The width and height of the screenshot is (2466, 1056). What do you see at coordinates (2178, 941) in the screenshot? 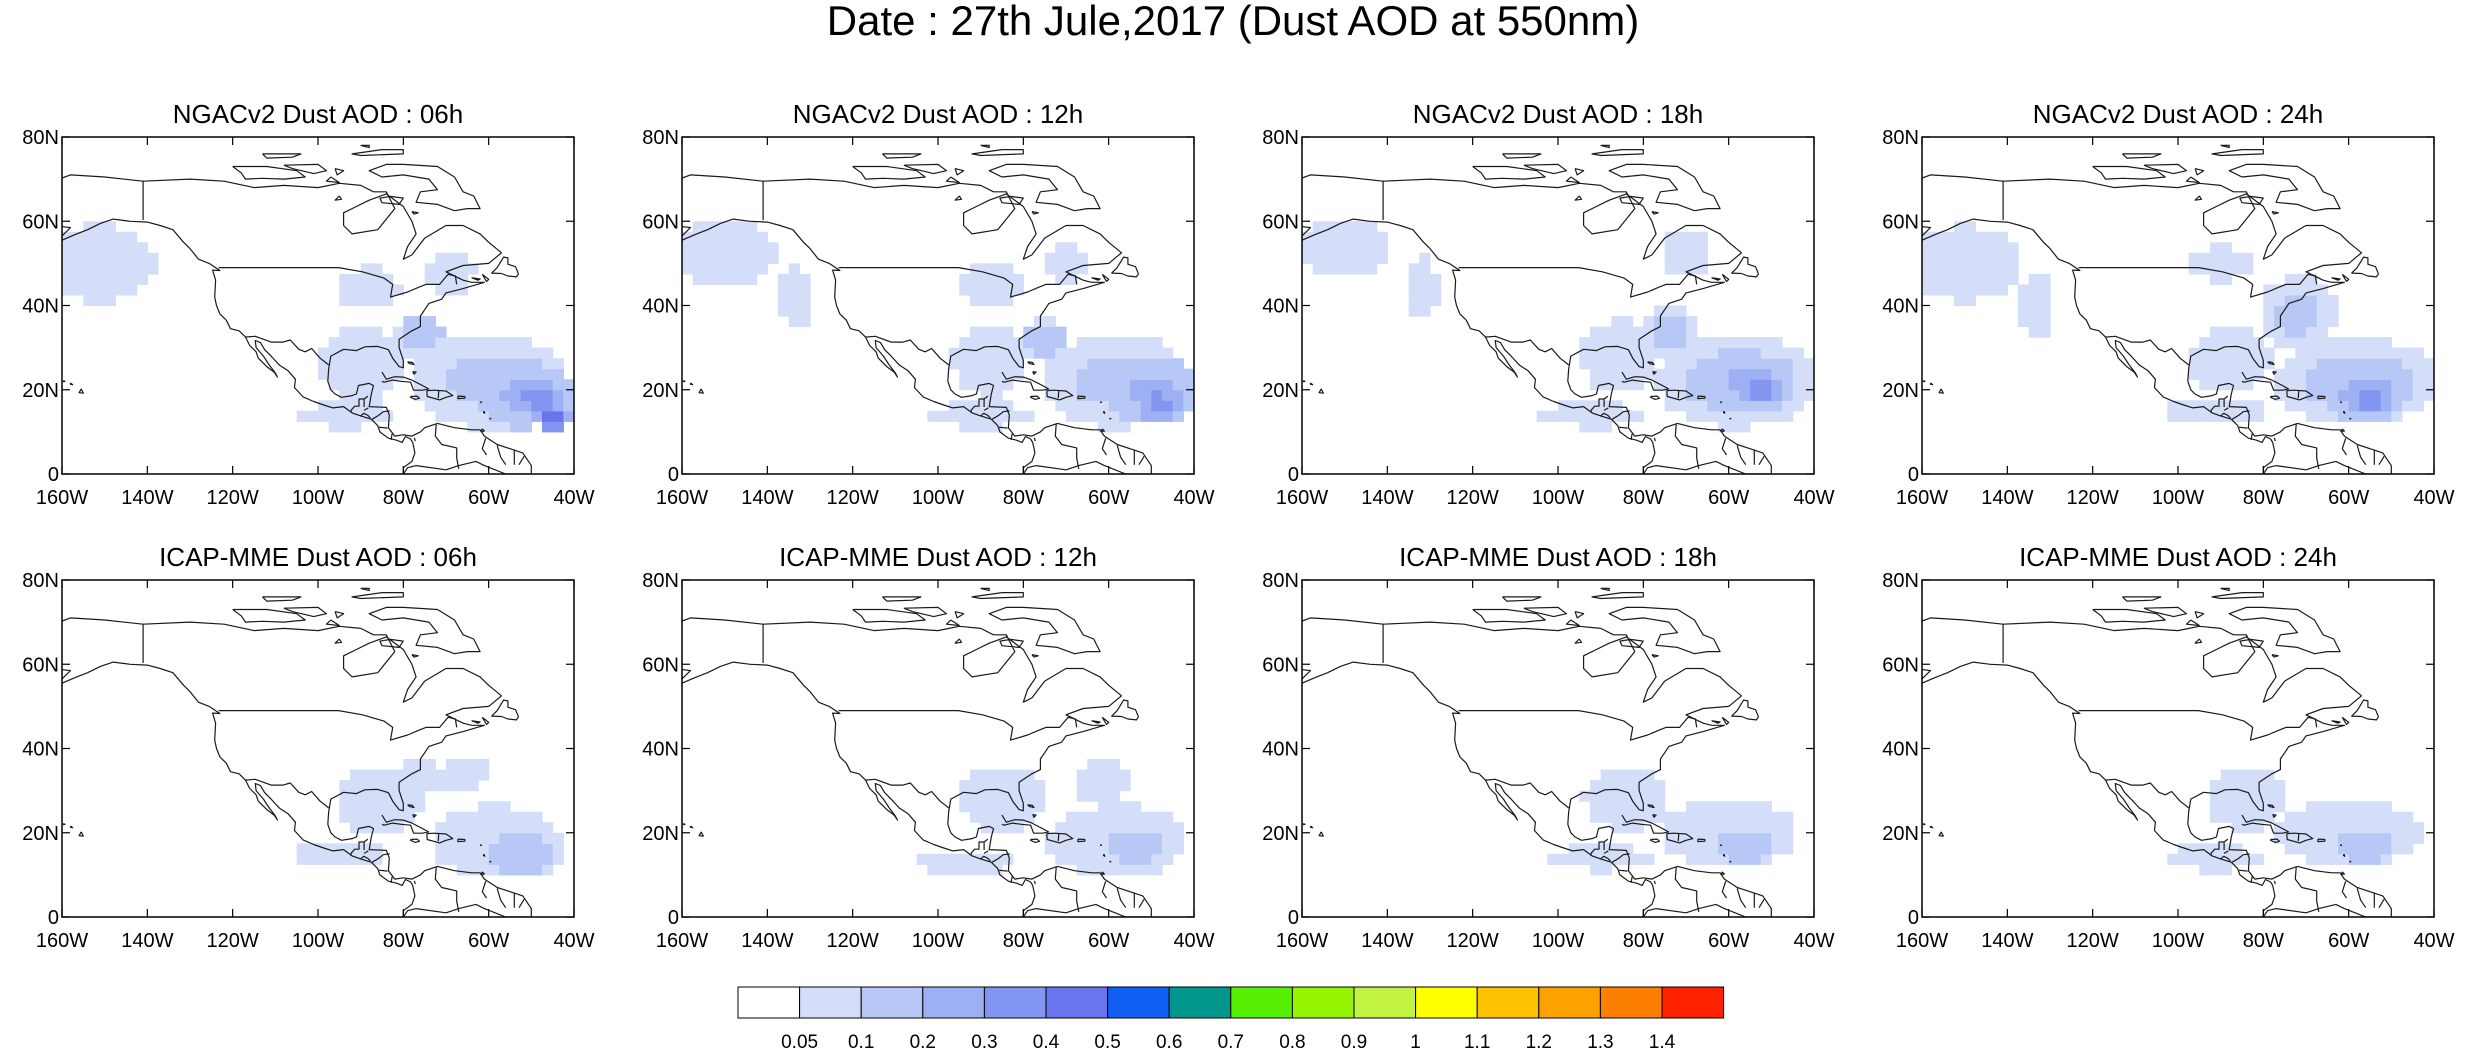
I see `x-tick-label: 100W` at bounding box center [2178, 941].